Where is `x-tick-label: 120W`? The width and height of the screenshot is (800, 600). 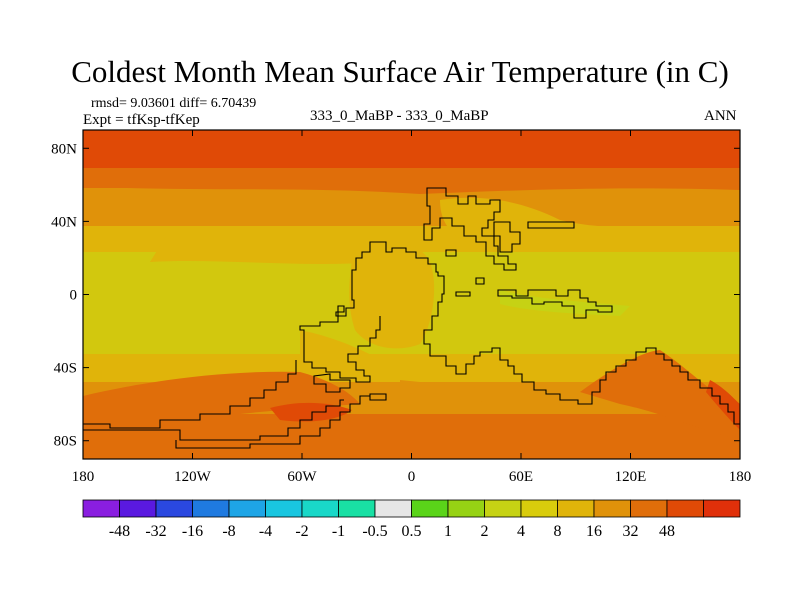
x-tick-label: 120W is located at coordinates (193, 477).